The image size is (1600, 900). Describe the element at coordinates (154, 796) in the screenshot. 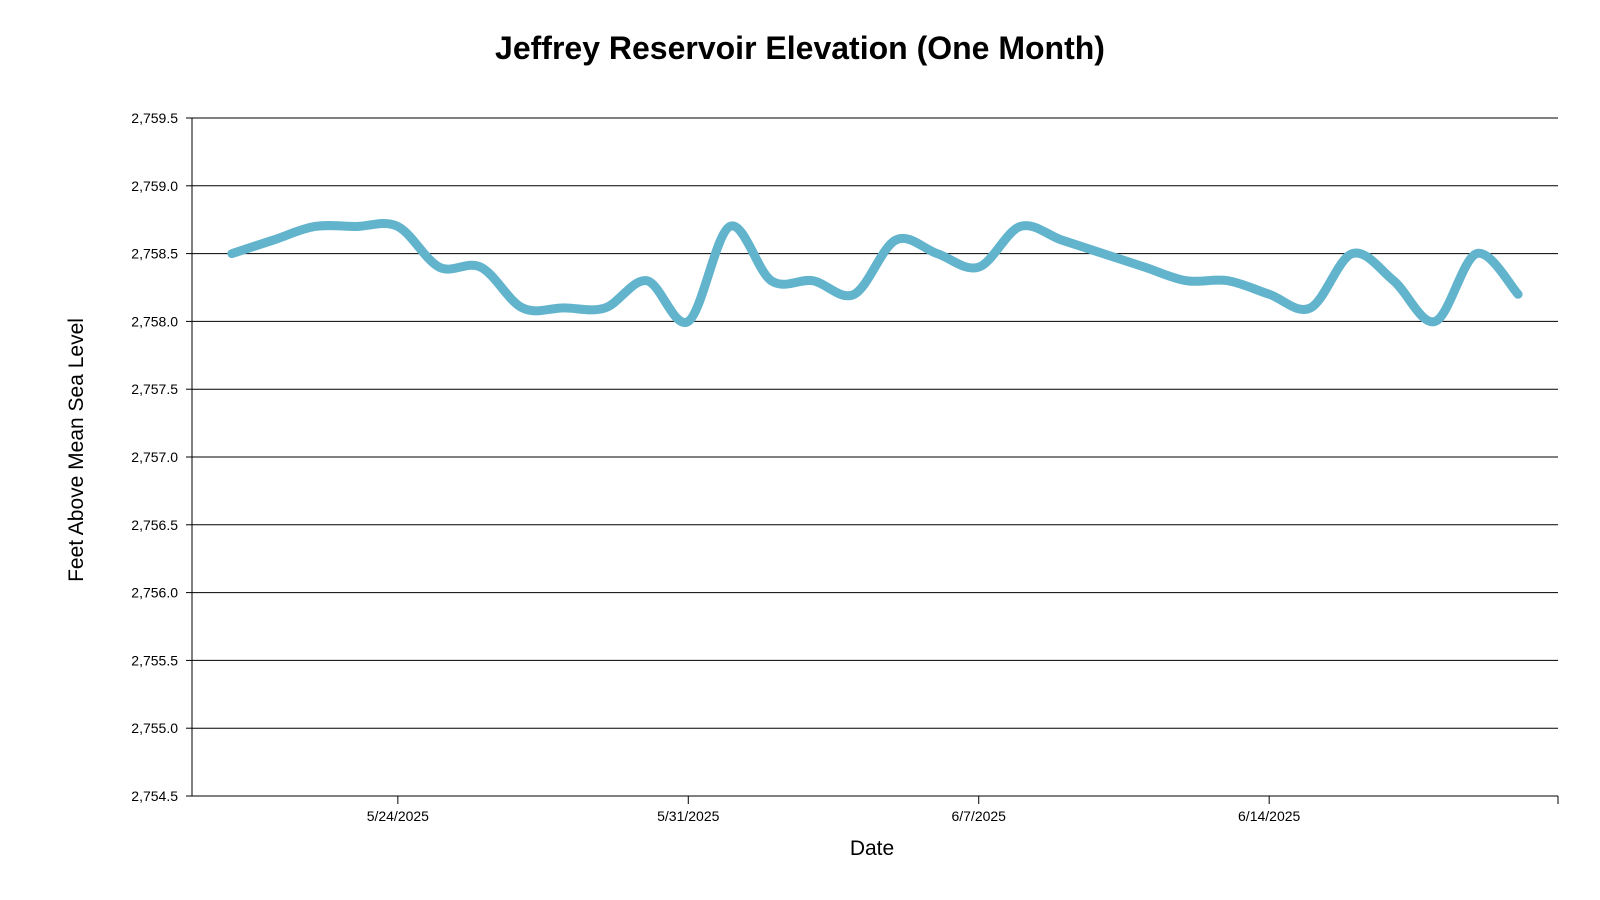

I see `y-tick-label: 2,754.5` at that location.